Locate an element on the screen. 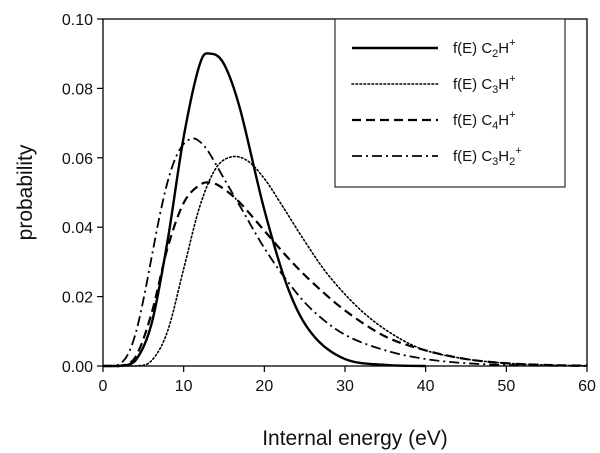 This screenshot has height=453, width=600. legend-label-2: f(E) C3H+ is located at coordinates (484, 84).